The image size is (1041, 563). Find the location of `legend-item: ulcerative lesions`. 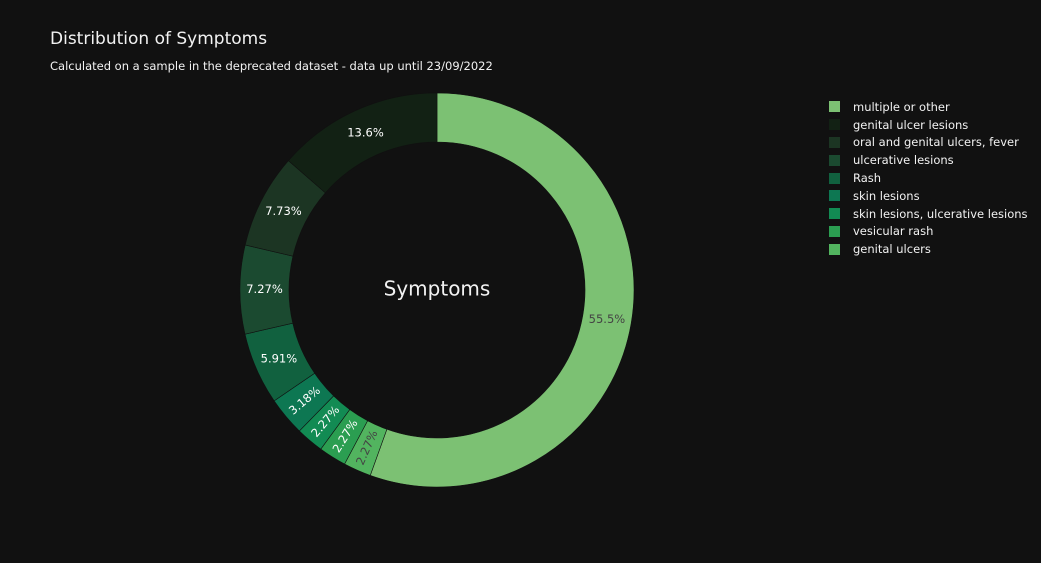

legend-item: ulcerative lesions is located at coordinates (928, 160).